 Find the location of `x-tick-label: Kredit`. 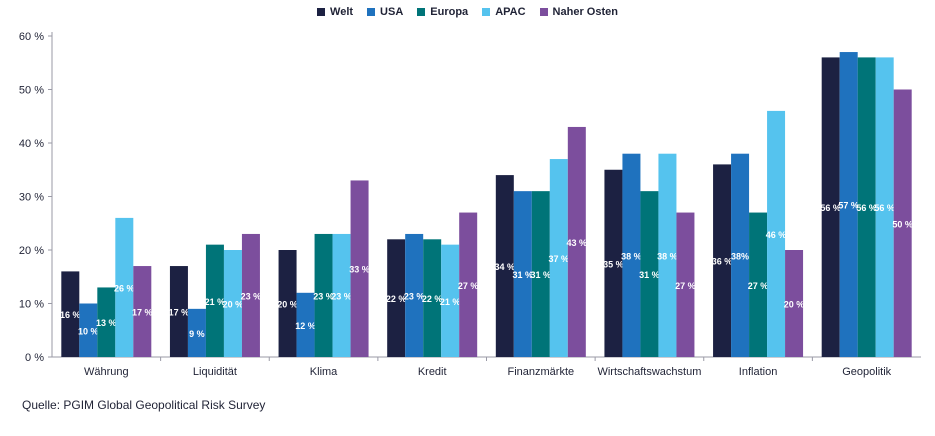

x-tick-label: Kredit is located at coordinates (432, 372).